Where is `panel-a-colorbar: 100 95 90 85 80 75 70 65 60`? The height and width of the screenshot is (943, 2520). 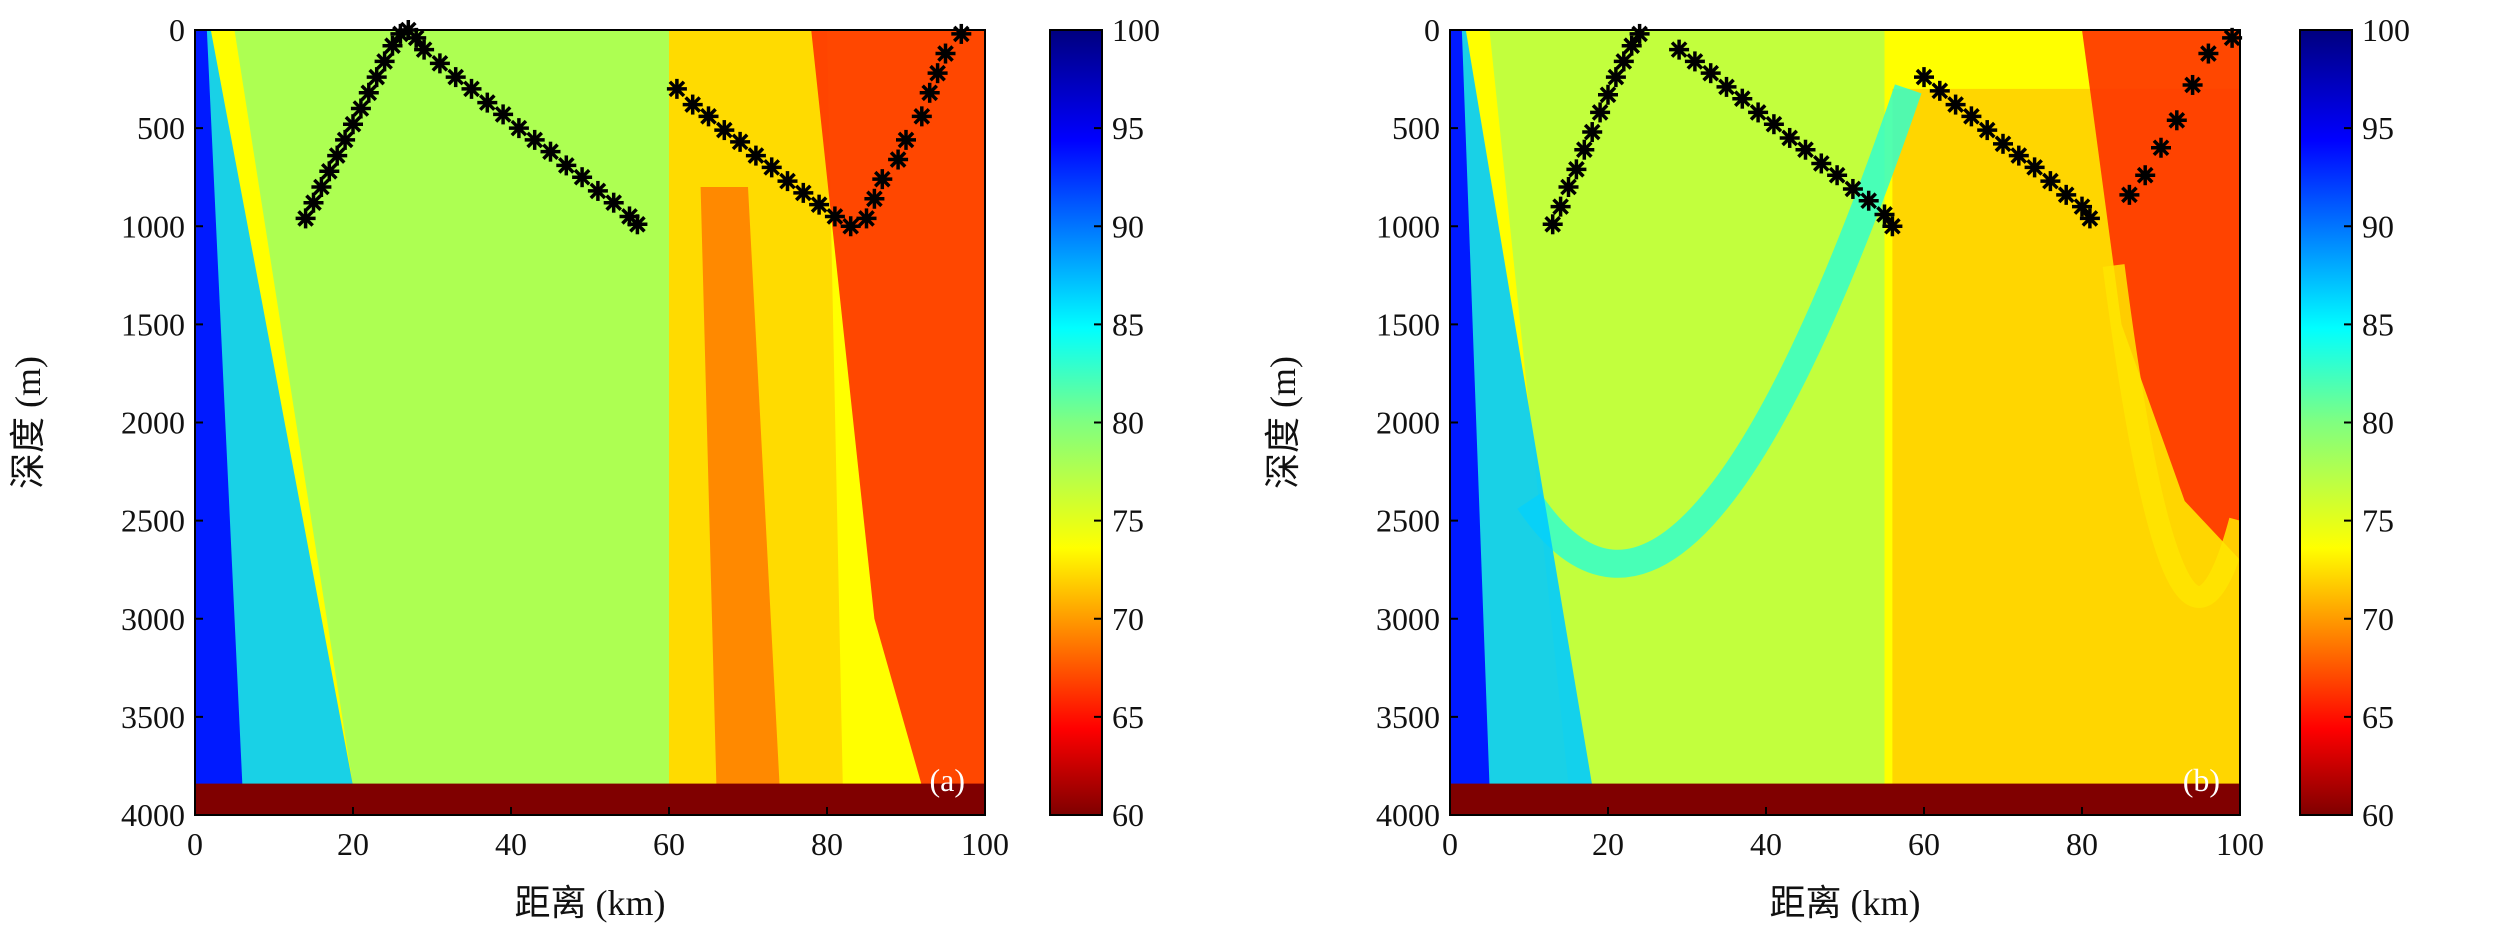
panel-a-colorbar: 100 95 90 85 80 75 70 65 60 is located at coordinates (1104, 422).